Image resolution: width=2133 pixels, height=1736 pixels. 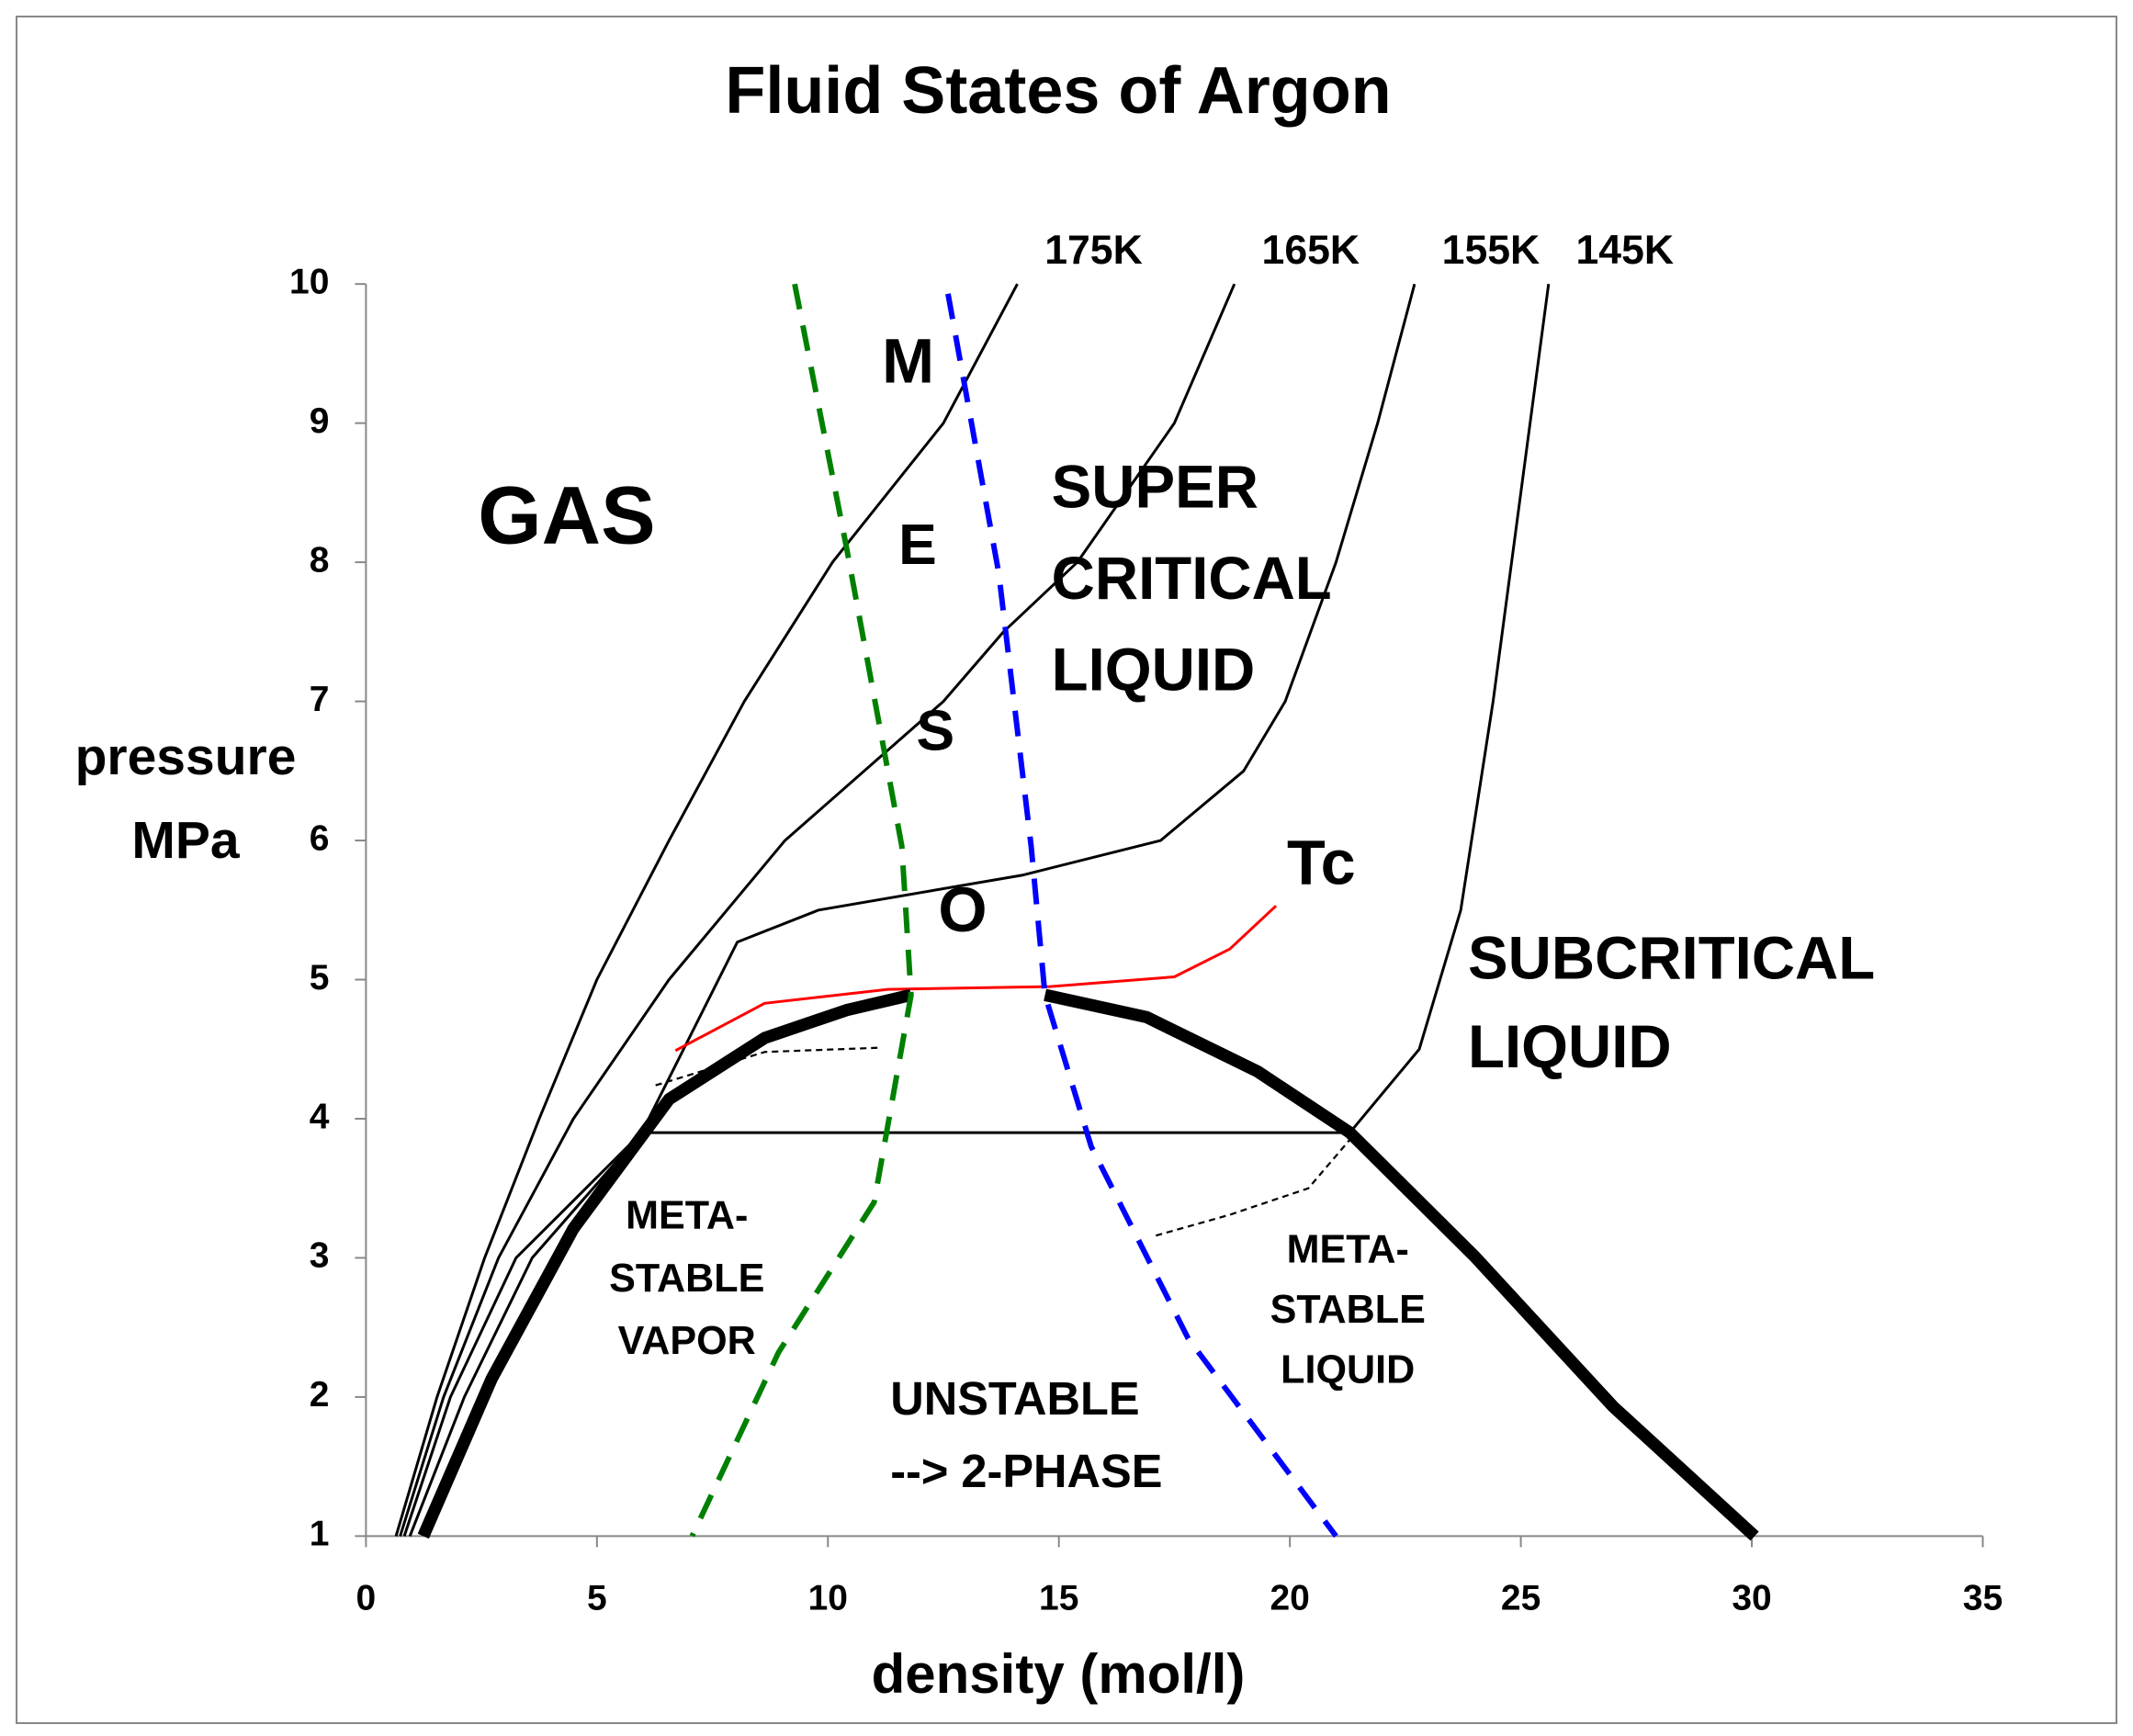 I want to click on x-tick-label: 20, so click(x=1289, y=1598).